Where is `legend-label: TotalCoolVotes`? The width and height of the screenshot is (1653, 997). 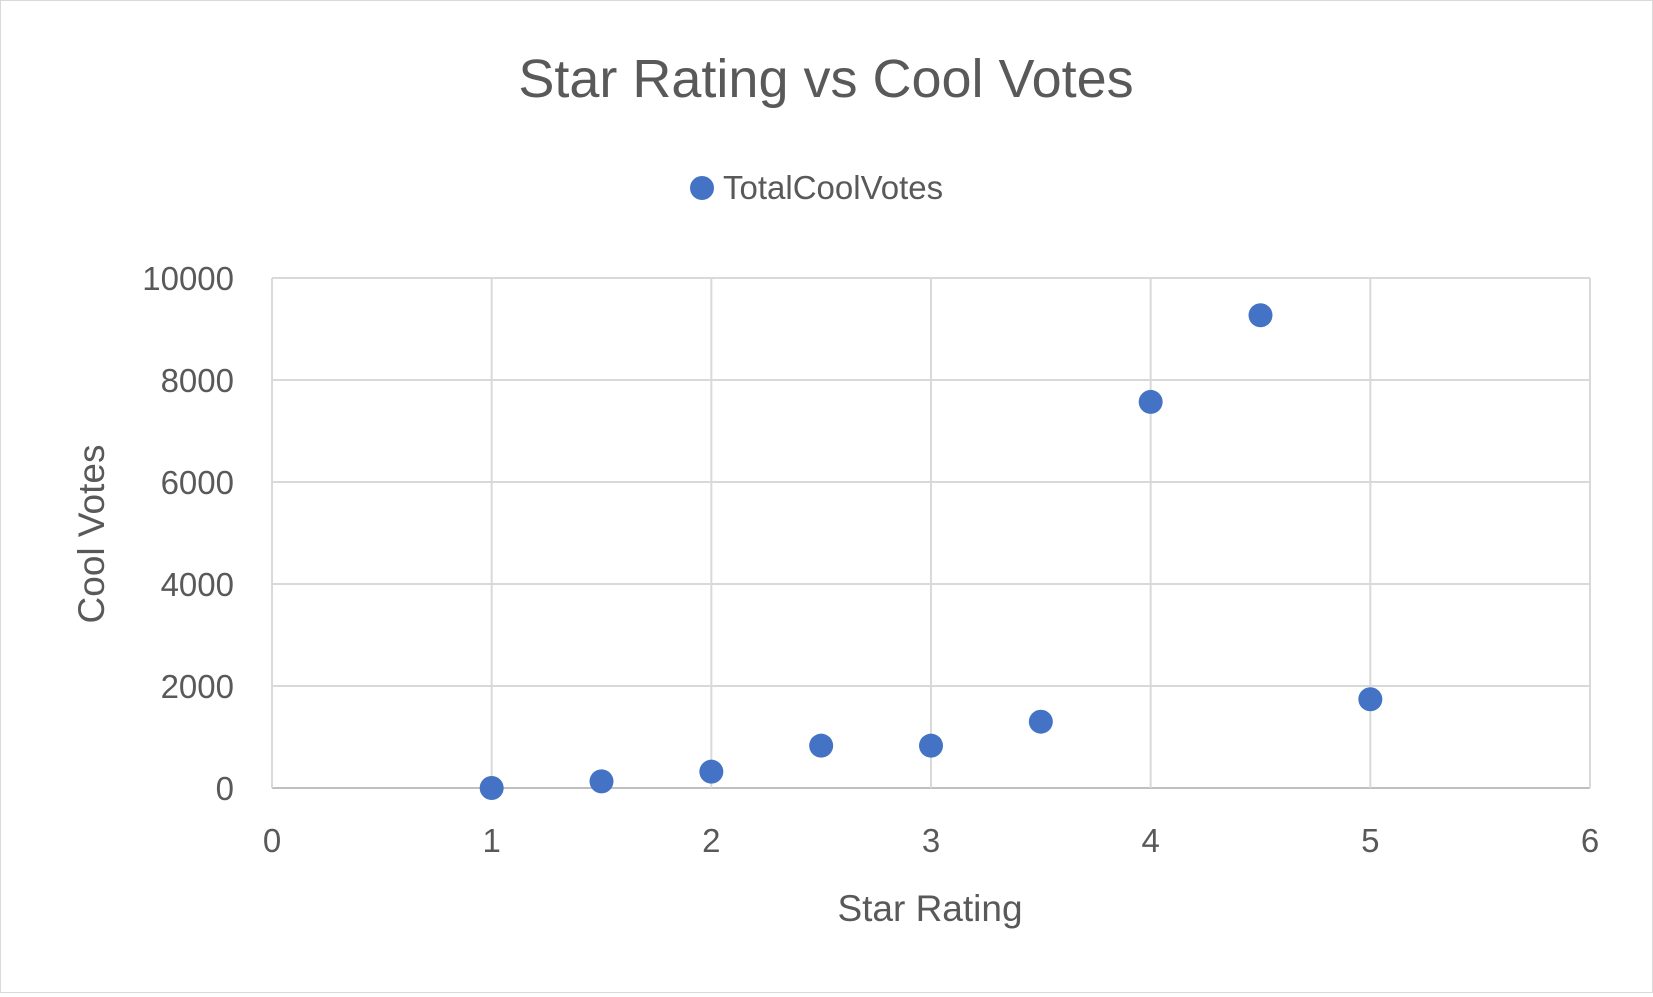
legend-label: TotalCoolVotes is located at coordinates (833, 187).